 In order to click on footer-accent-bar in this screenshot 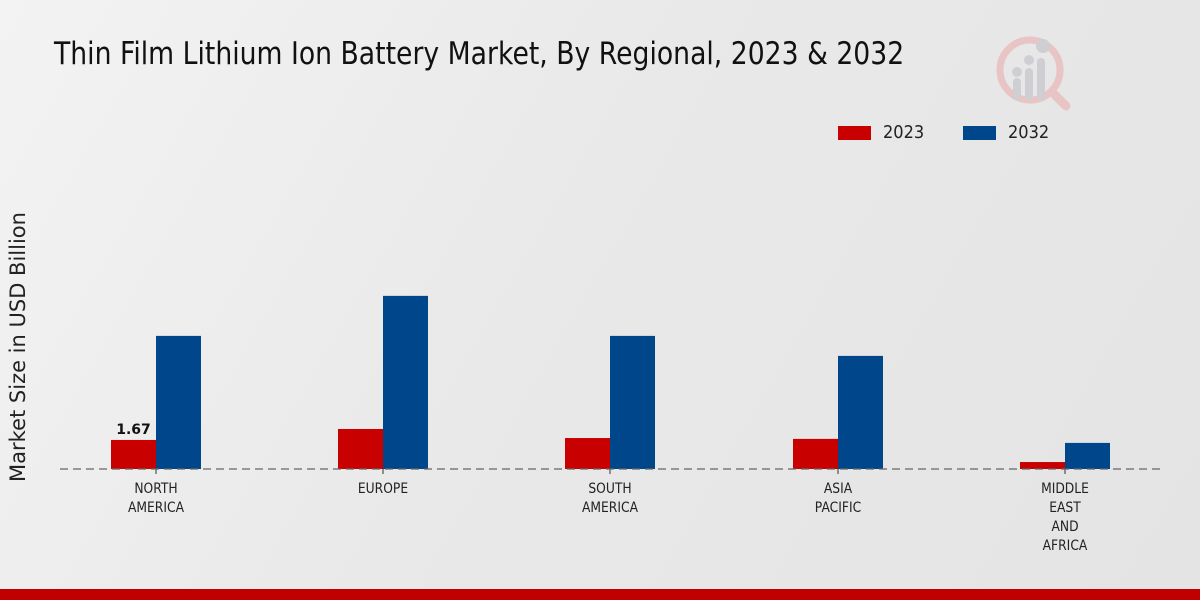, I will do `click(600, 594)`.